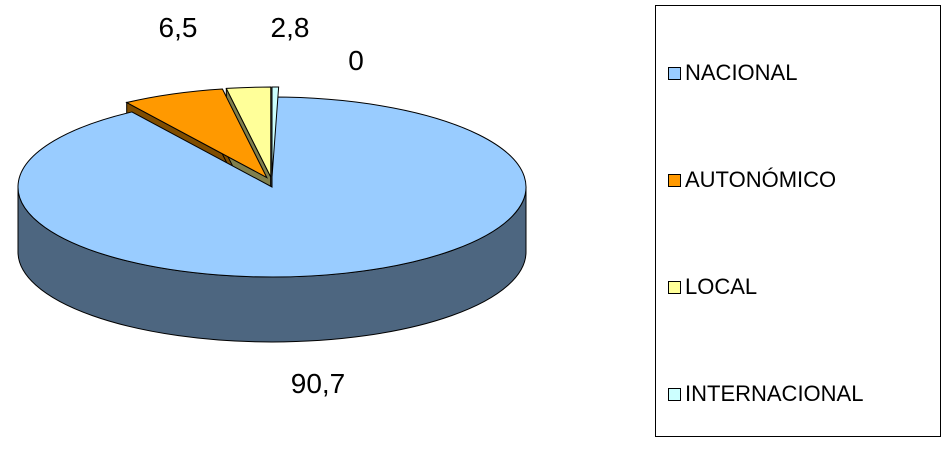 This screenshot has width=946, height=450. I want to click on legend-label-autonomico: AUTONÓMICO, so click(761, 179).